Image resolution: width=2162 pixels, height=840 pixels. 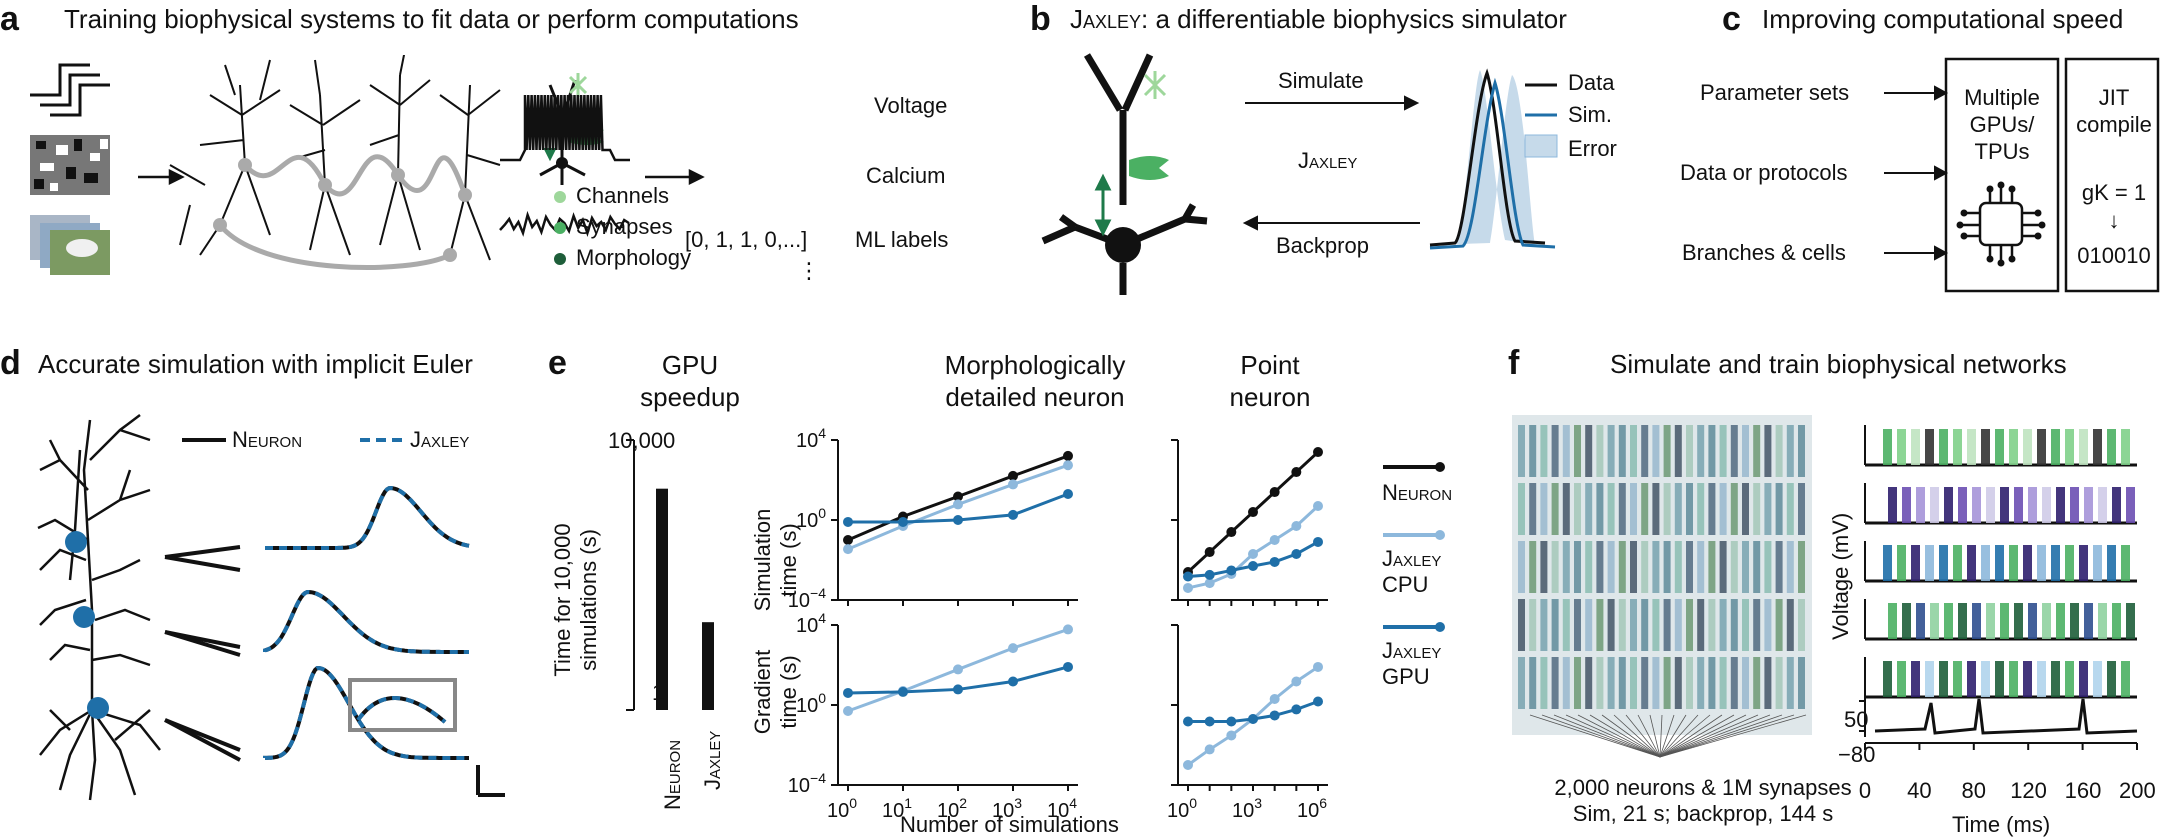 I want to click on ellipsis: ⋮, so click(x=809, y=270).